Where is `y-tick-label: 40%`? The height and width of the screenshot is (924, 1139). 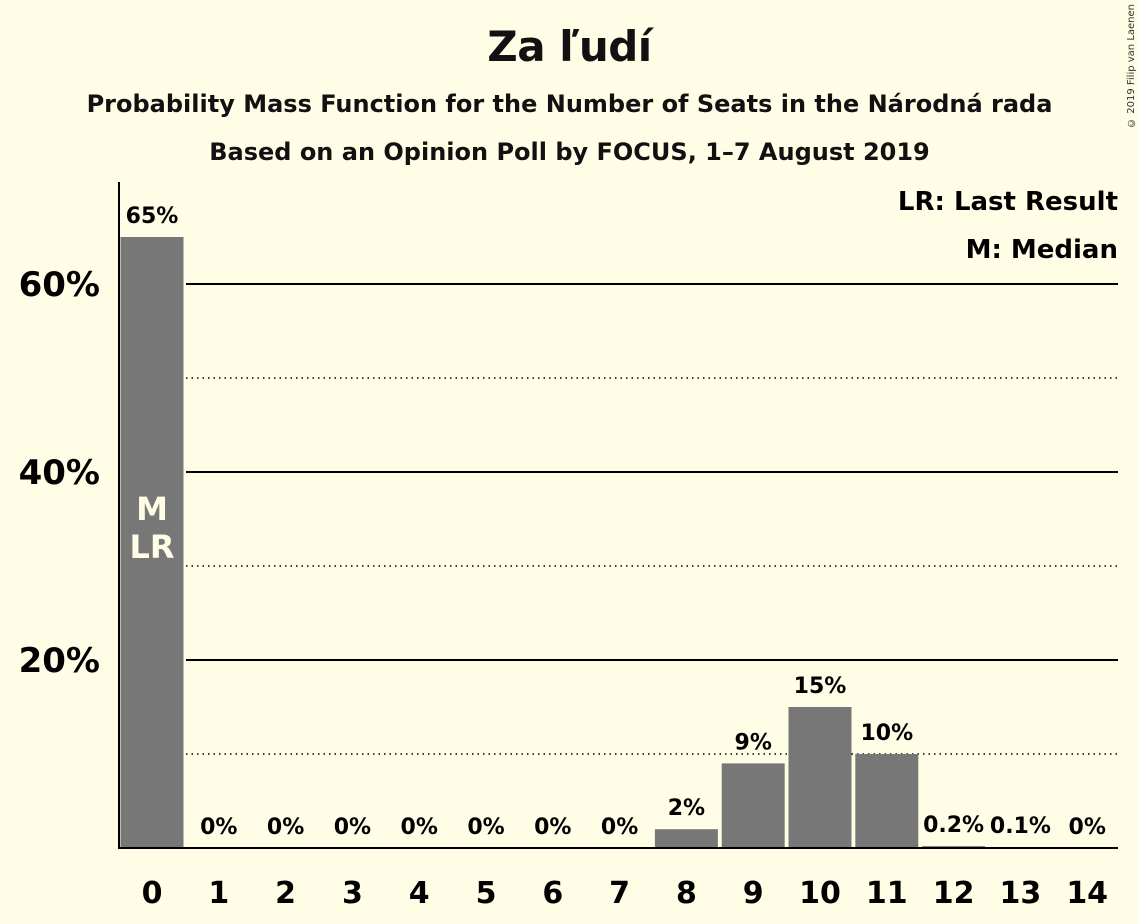 y-tick-label: 40% is located at coordinates (59, 473).